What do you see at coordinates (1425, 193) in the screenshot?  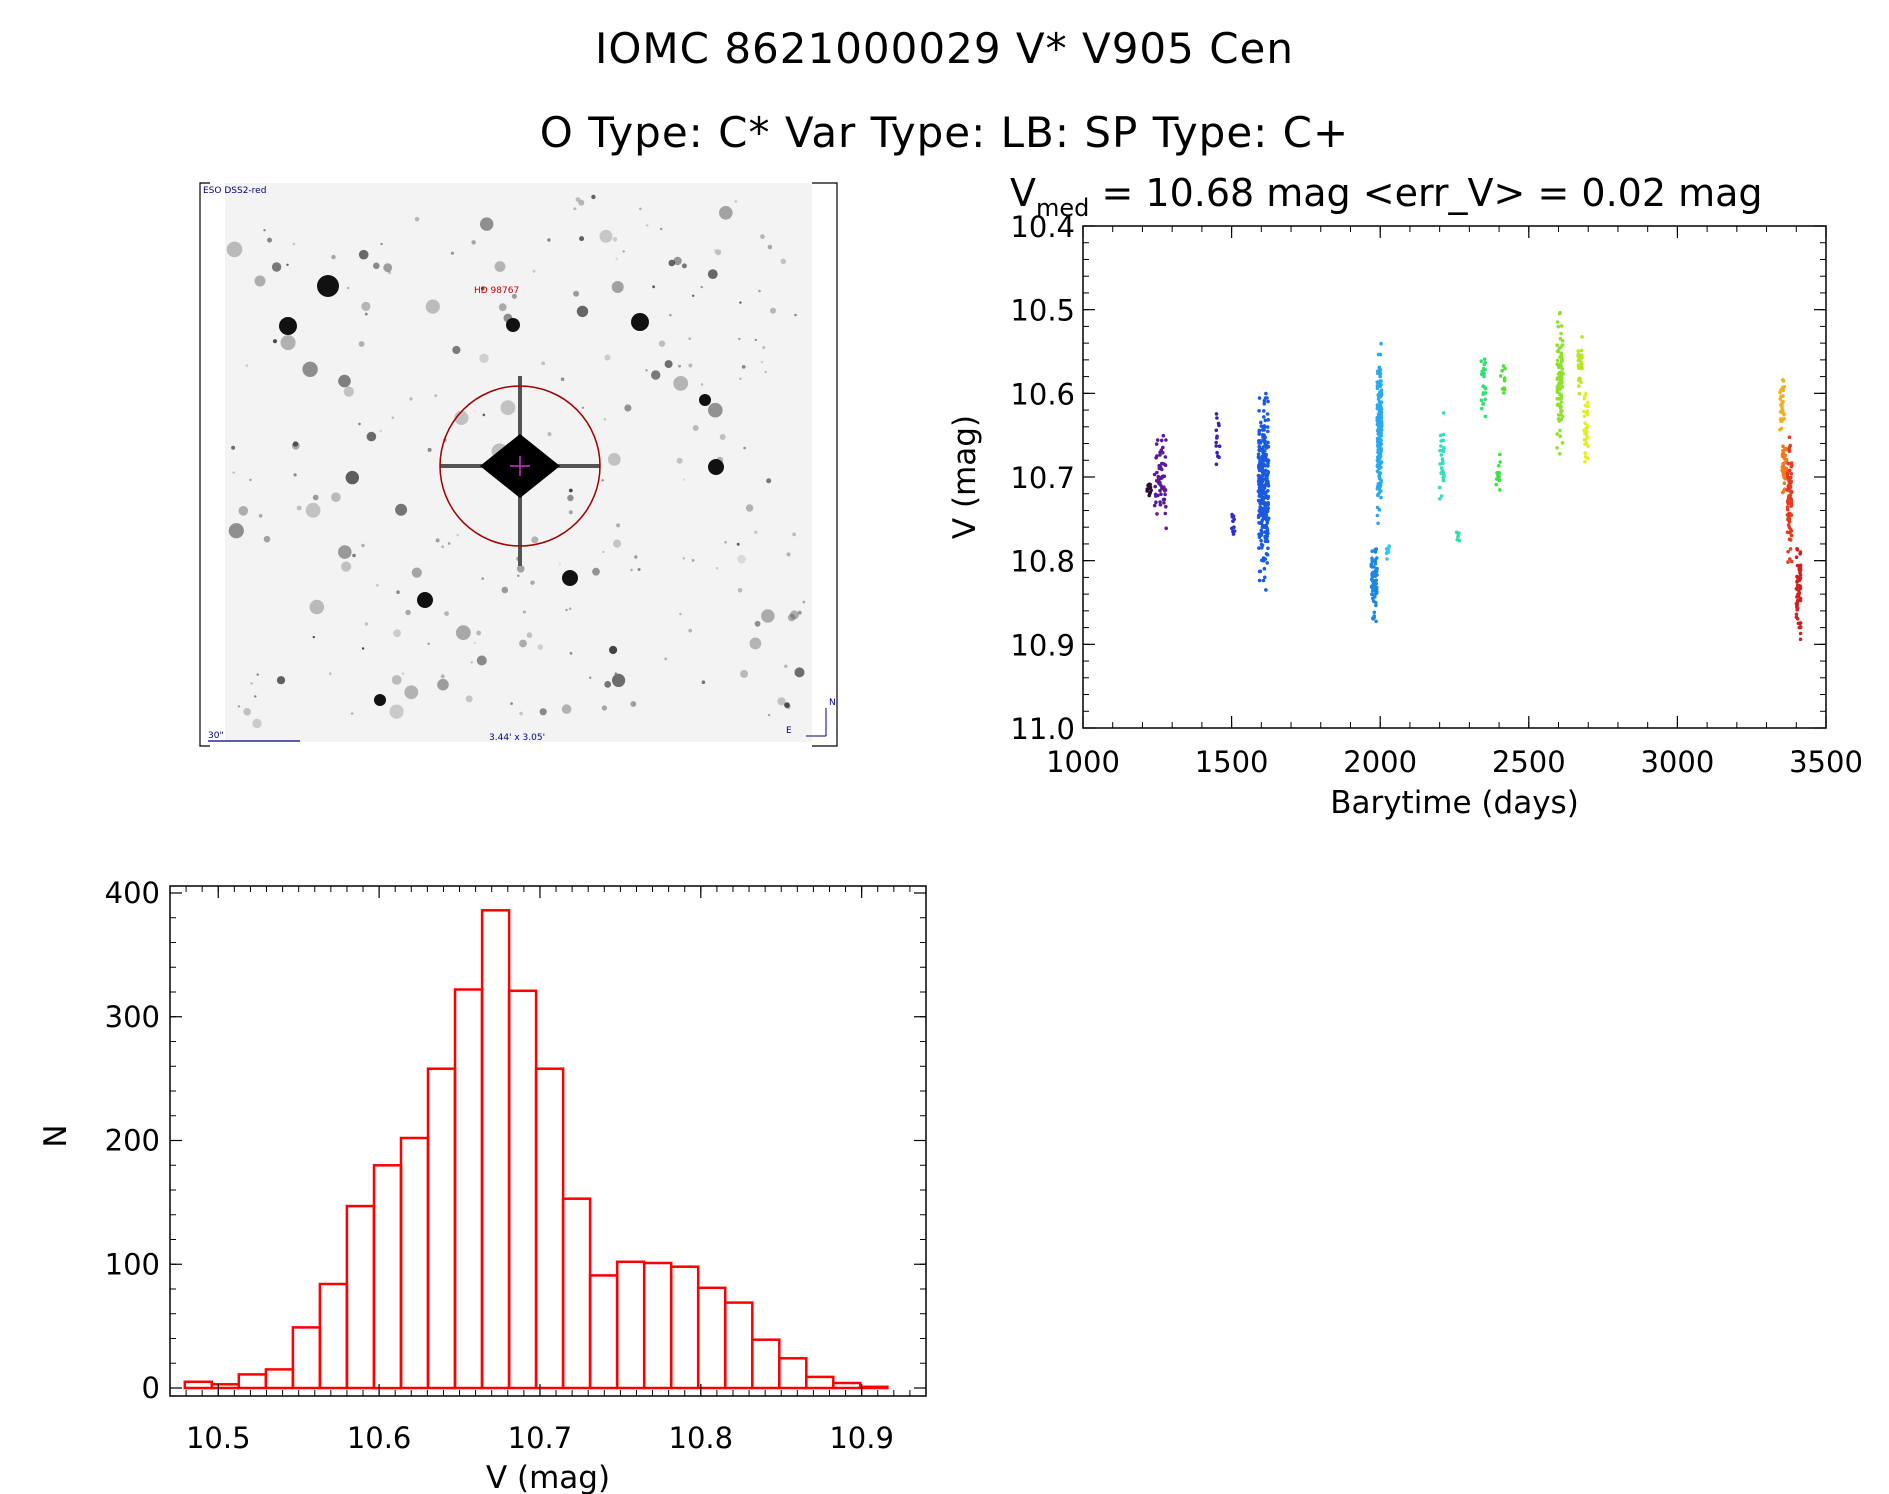 I see `title-rest: = 10.68 mag <err_V> = 0.02 mag` at bounding box center [1425, 193].